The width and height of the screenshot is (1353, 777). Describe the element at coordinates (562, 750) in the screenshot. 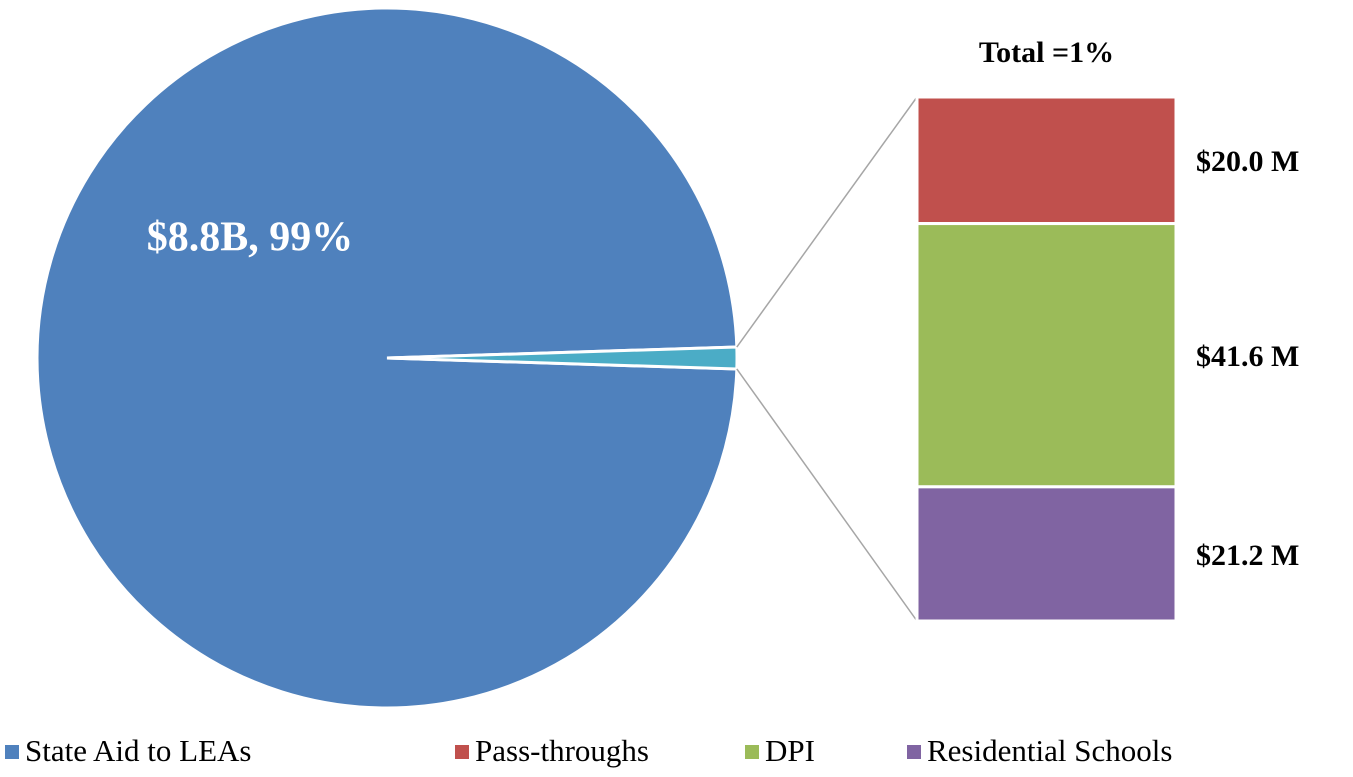

I see `legend-label: Pass-throughs` at that location.